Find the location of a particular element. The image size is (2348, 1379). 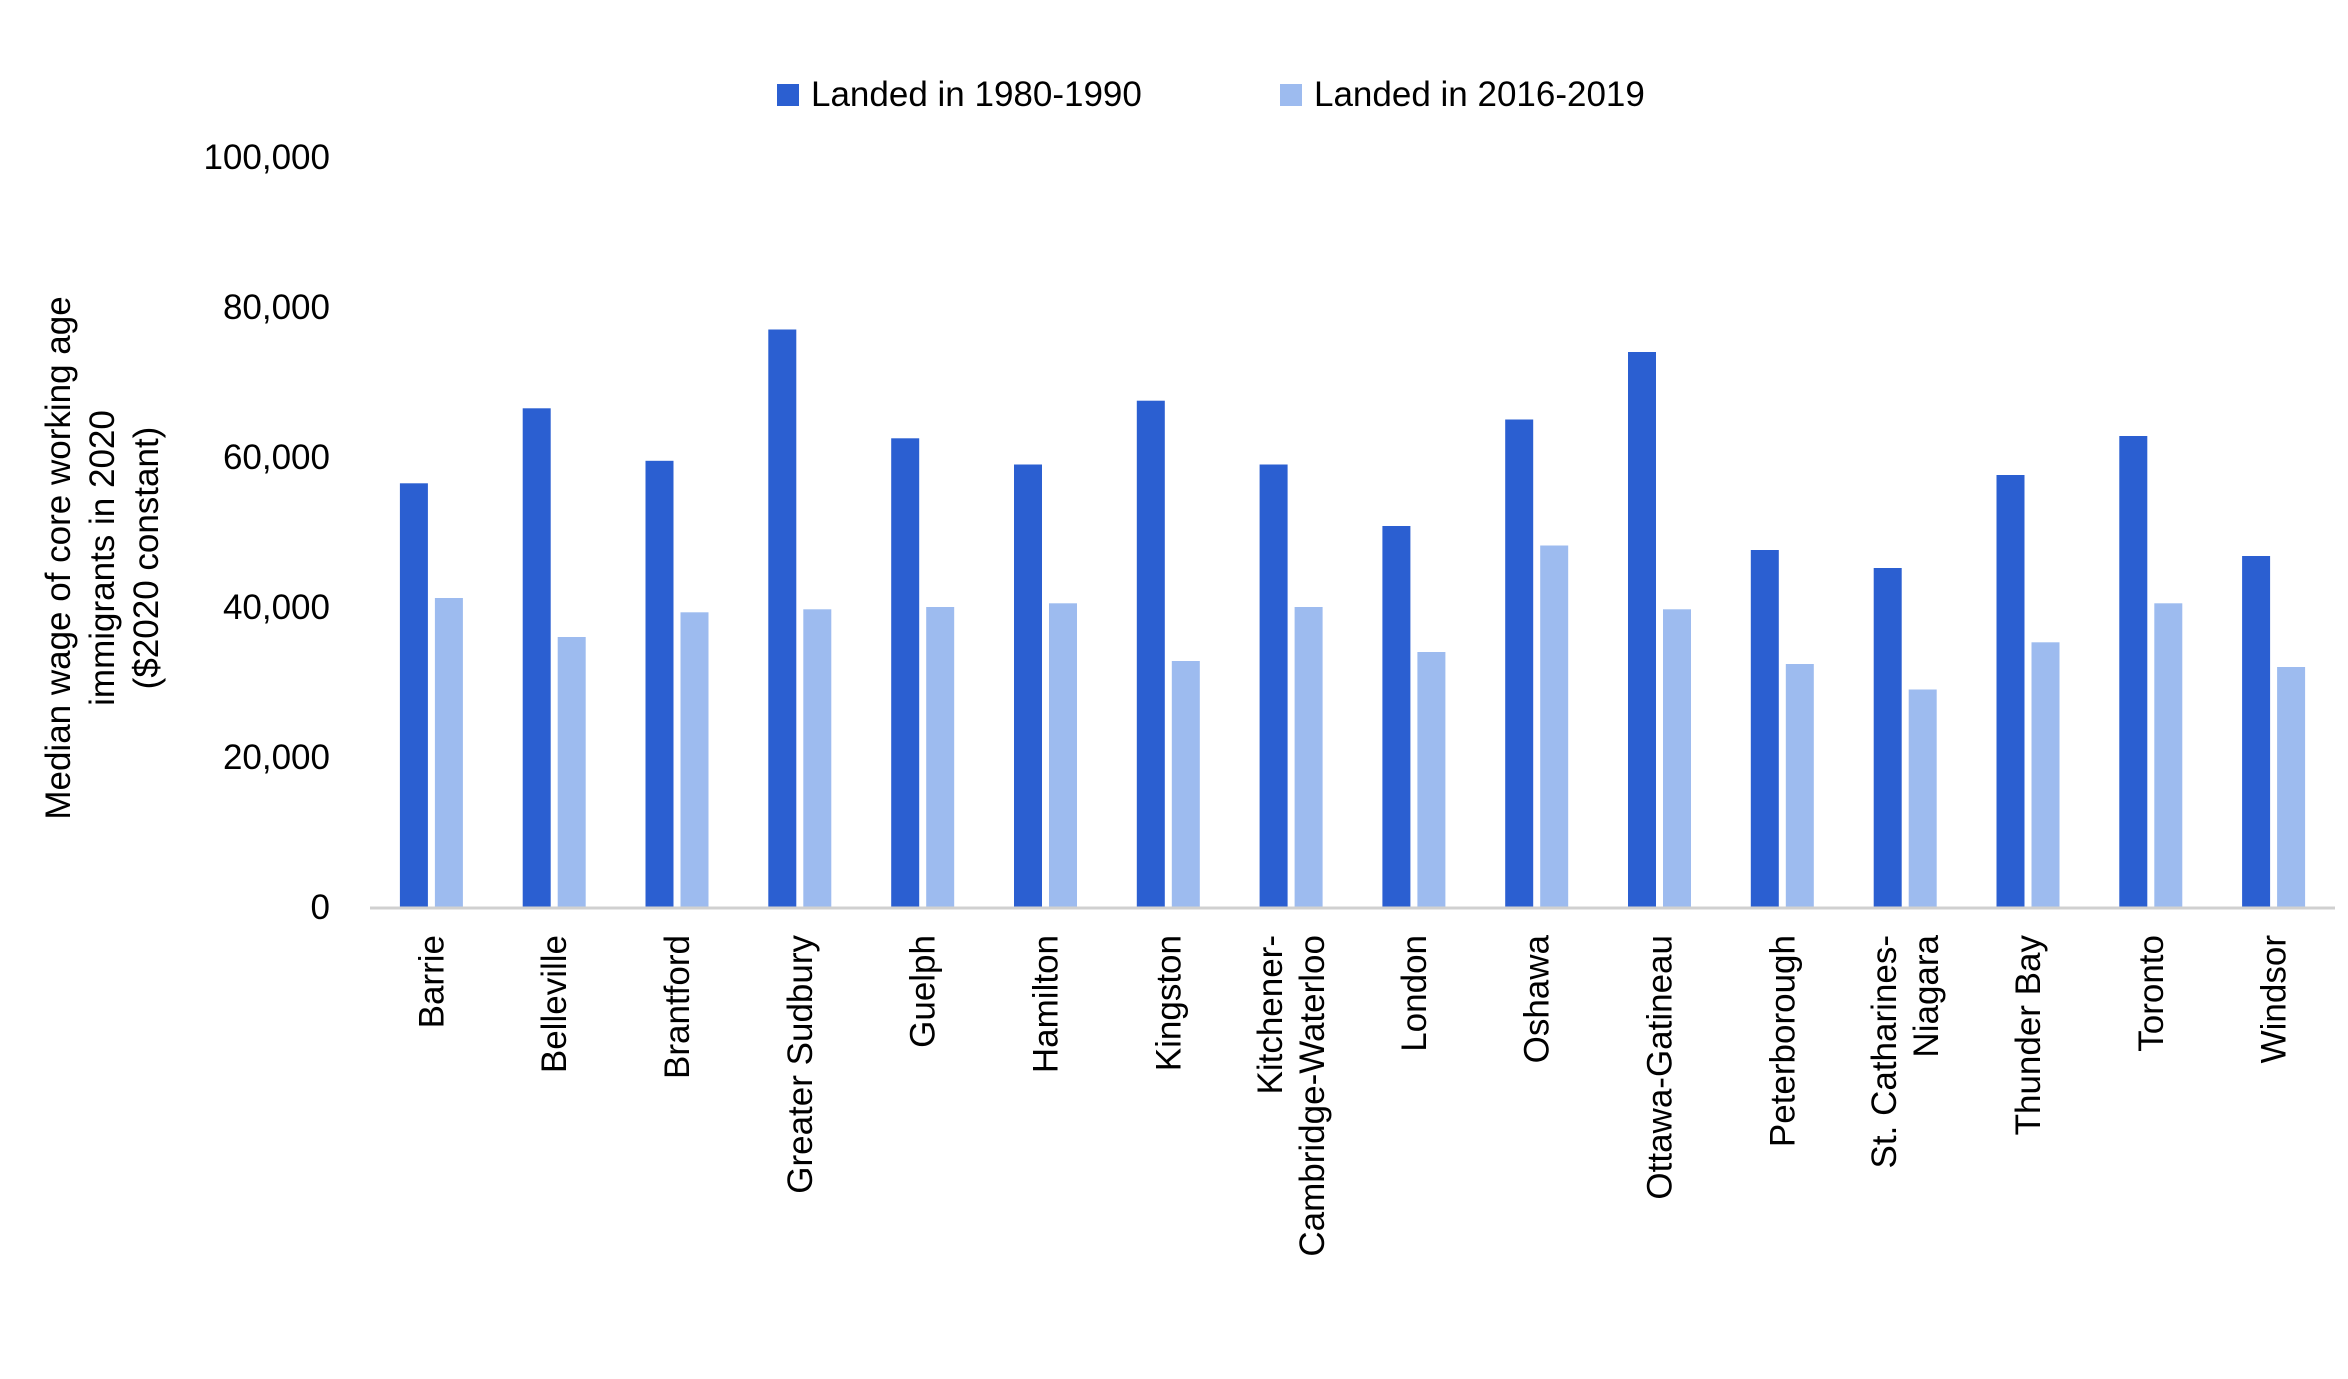

x-tick-label: Brantford is located at coordinates (677, 1007).